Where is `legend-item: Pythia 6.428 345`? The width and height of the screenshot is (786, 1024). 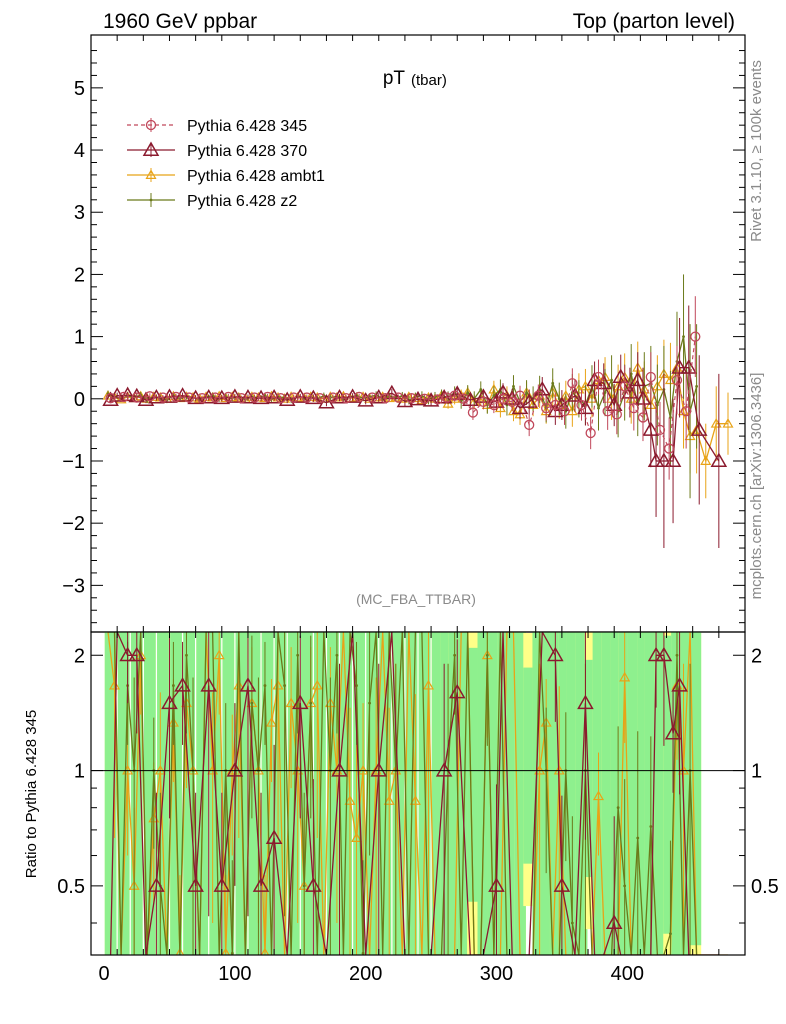 legend-item: Pythia 6.428 345 is located at coordinates (217, 126).